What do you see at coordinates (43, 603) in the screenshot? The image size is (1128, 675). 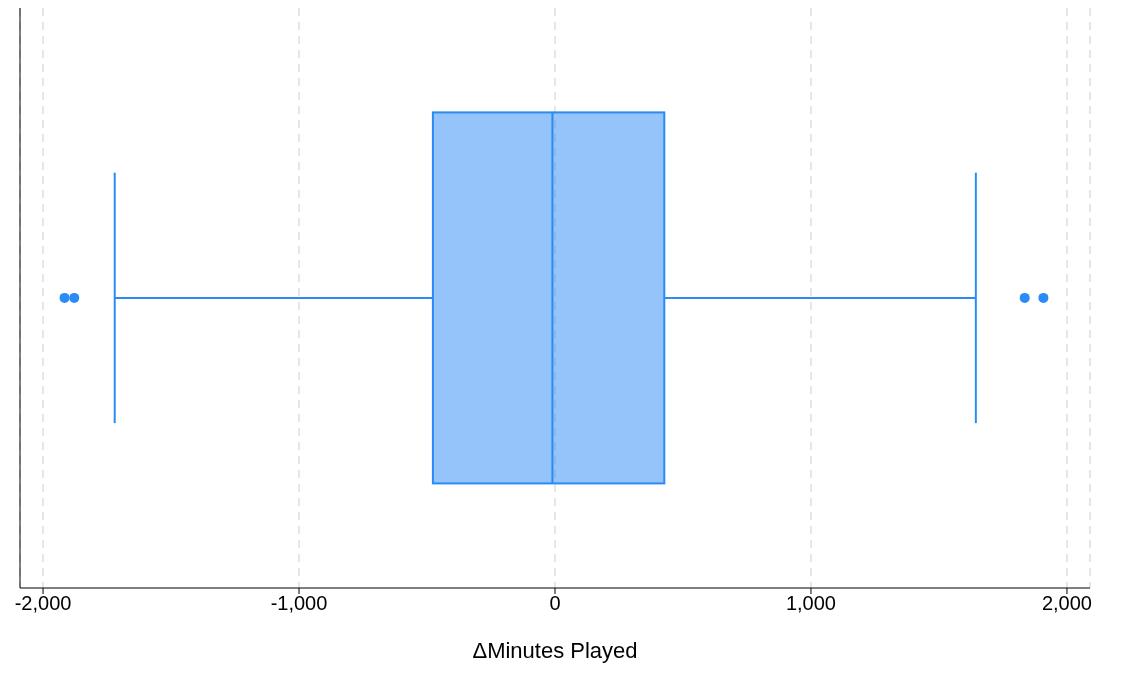 I see `x-tick-label: -2,000` at bounding box center [43, 603].